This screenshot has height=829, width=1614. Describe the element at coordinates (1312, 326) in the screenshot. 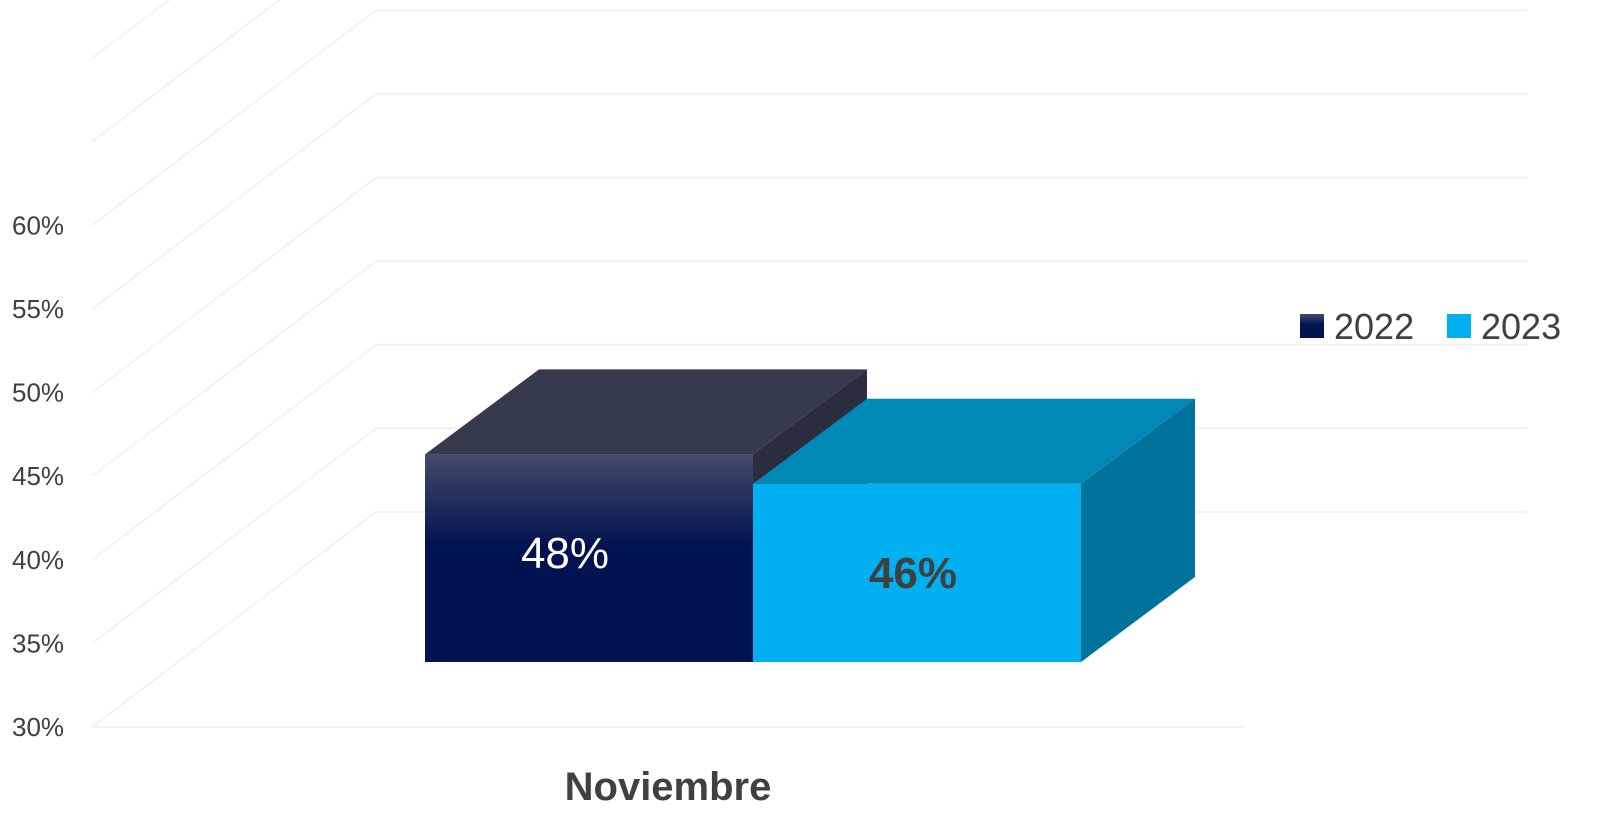

I see `legend-swatch-2022` at that location.